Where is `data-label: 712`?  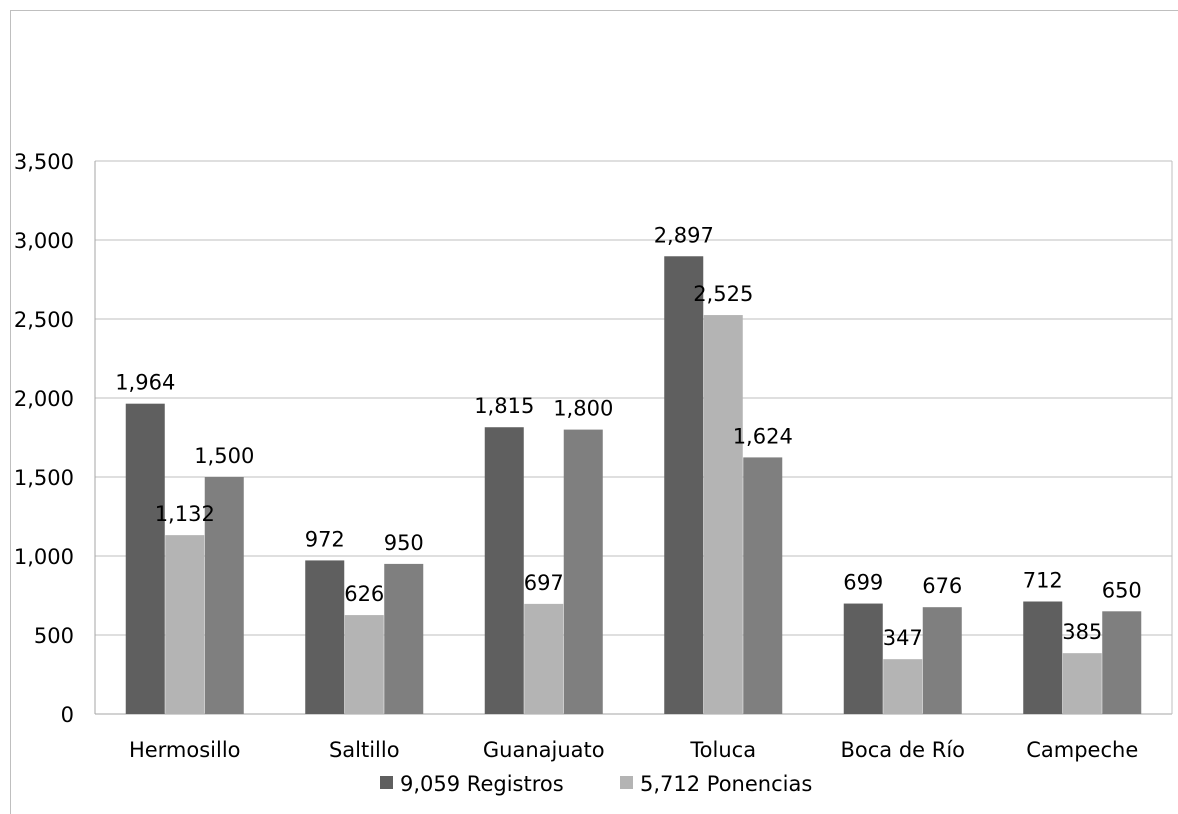
data-label: 712 is located at coordinates (1043, 581).